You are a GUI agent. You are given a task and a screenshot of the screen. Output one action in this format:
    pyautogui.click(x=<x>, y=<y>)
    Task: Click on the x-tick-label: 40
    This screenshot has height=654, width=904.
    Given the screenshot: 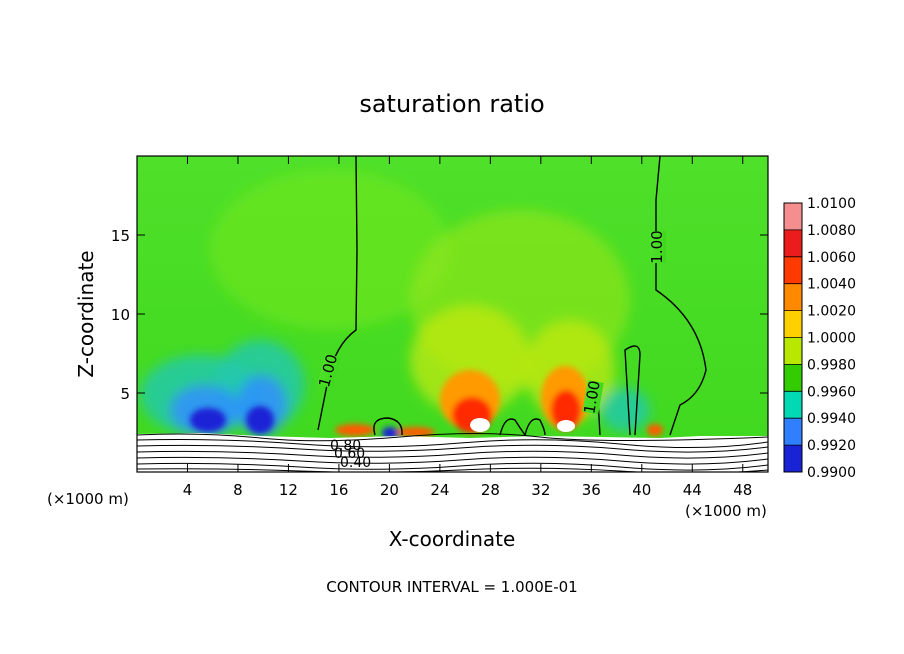 What is the action you would take?
    pyautogui.click(x=641, y=490)
    